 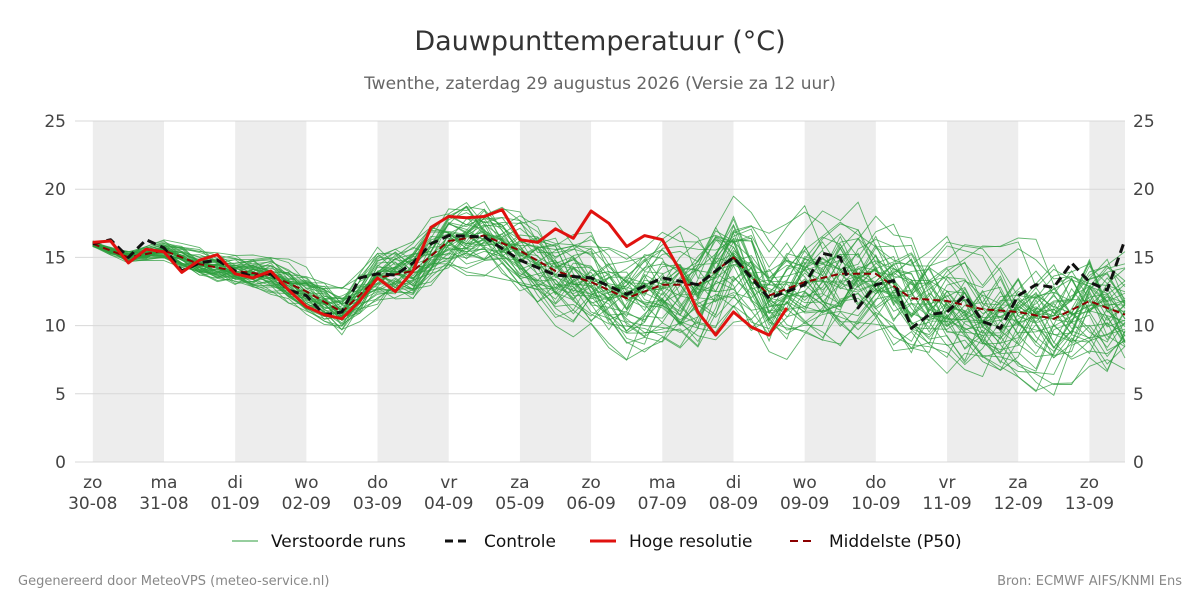 I want to click on chart-title: Dauwpunttemperatuur (°C), so click(x=599, y=41).